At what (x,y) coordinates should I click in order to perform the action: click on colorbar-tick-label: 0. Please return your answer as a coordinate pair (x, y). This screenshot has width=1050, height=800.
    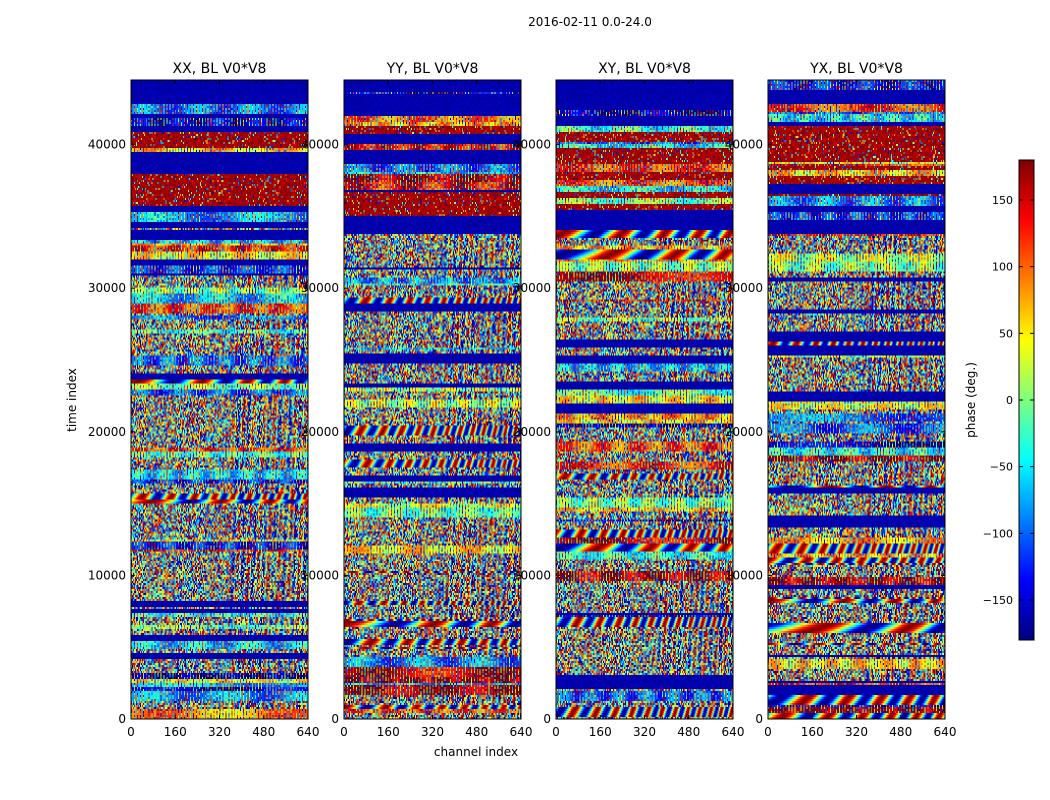
    Looking at the image, I should click on (1009, 400).